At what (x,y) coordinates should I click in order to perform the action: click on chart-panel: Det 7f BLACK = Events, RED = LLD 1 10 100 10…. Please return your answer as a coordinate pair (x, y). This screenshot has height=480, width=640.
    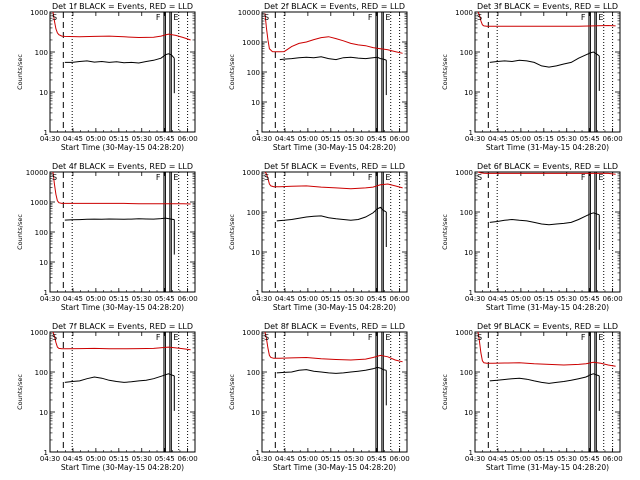
    Looking at the image, I should click on (107, 397).